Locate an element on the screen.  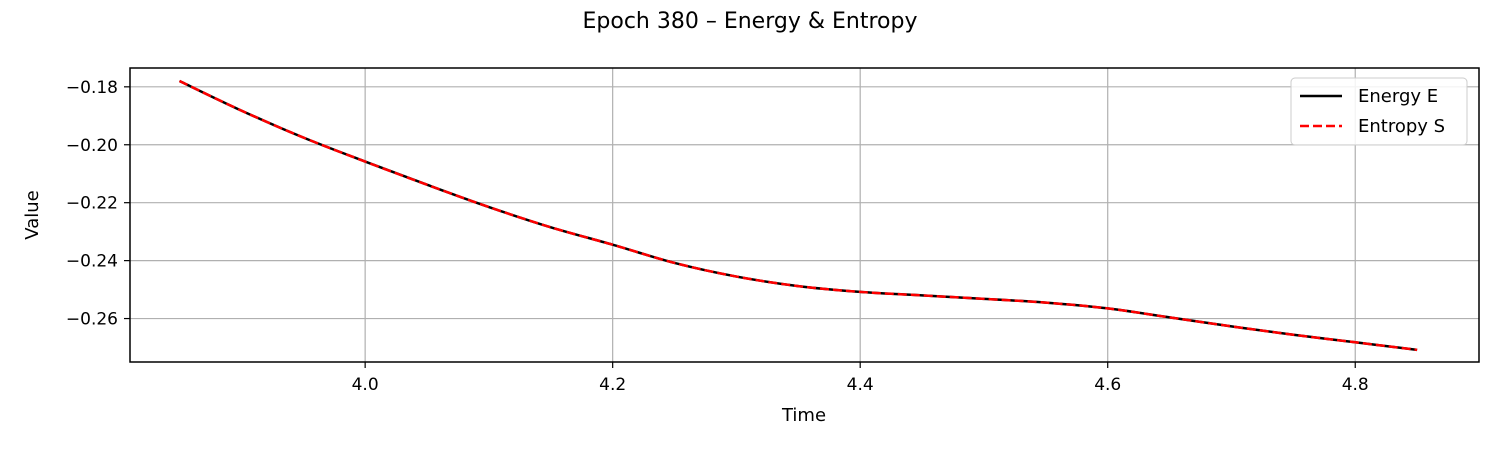
x-axis-label: Time is located at coordinates (803, 415).